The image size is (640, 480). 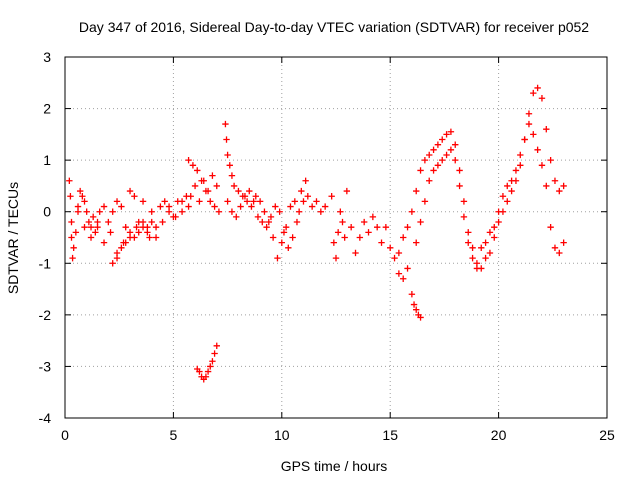 I want to click on y-tick-label: 0, so click(x=47, y=212).